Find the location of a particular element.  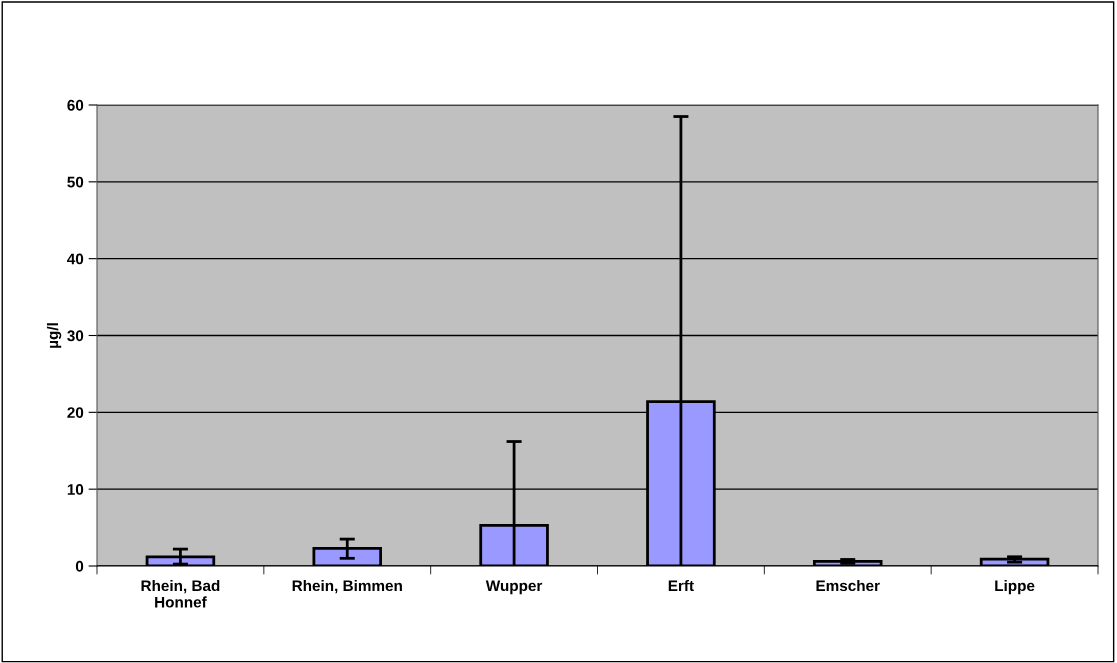

y-tick-label: 30 is located at coordinates (75, 336).